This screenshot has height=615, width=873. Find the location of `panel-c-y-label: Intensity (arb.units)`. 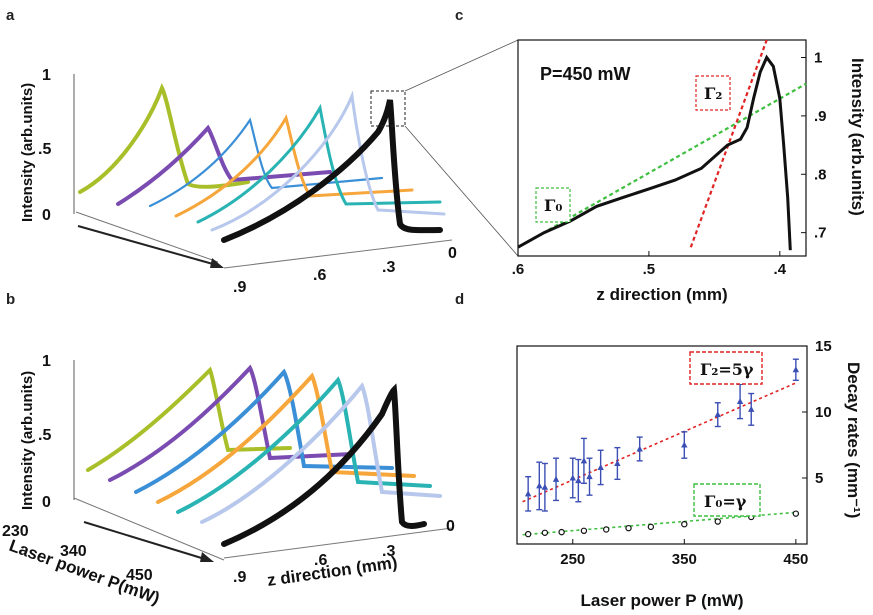

panel-c-y-label: Intensity (arb.units) is located at coordinates (857, 137).